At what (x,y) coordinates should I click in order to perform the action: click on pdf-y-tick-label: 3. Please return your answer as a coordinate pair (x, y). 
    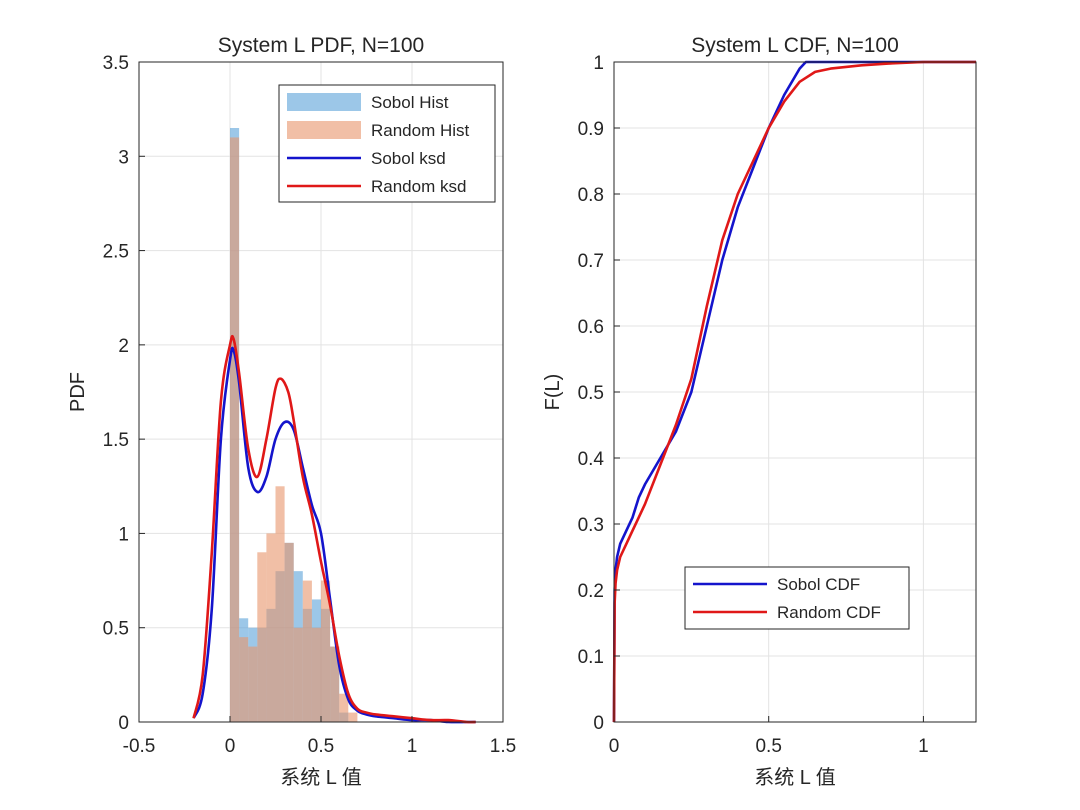
    Looking at the image, I should click on (123, 157).